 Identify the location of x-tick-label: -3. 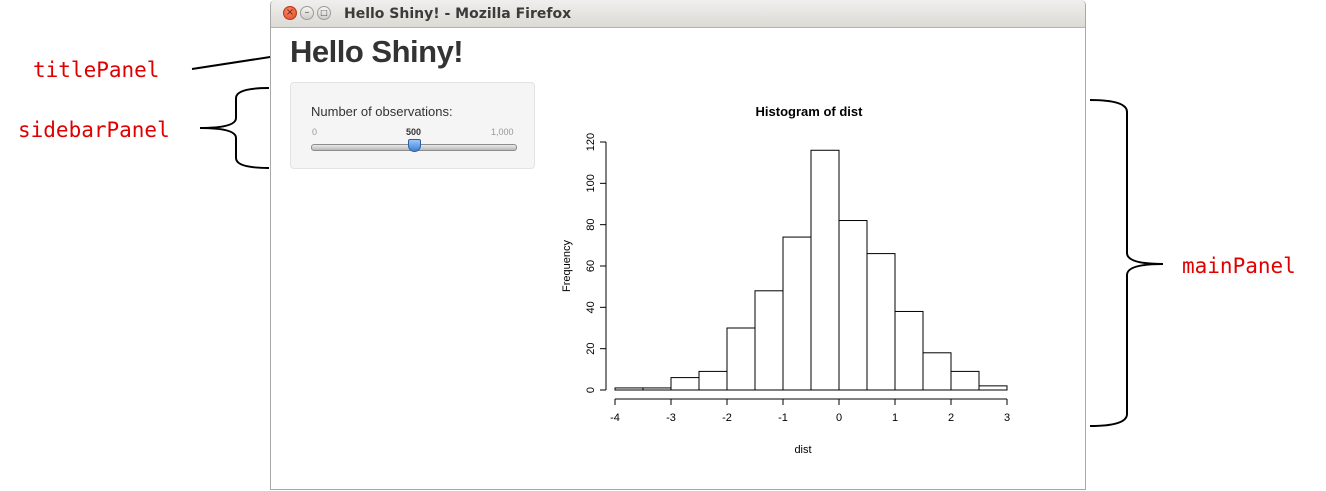
(671, 418).